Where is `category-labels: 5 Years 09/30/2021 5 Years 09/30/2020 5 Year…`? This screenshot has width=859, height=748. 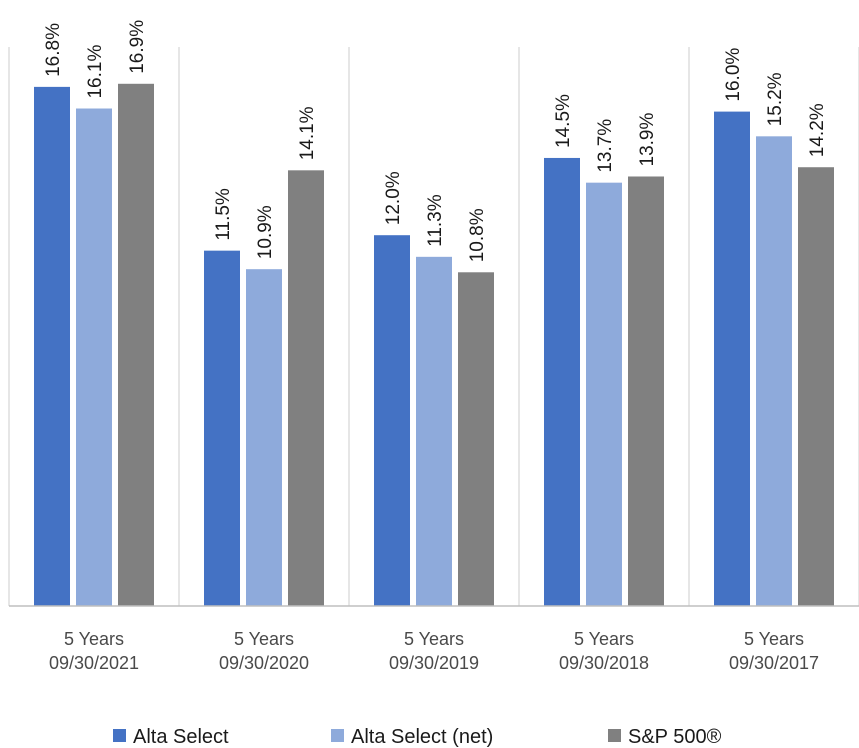 category-labels: 5 Years 09/30/2021 5 Years 09/30/2020 5 Year… is located at coordinates (434, 651).